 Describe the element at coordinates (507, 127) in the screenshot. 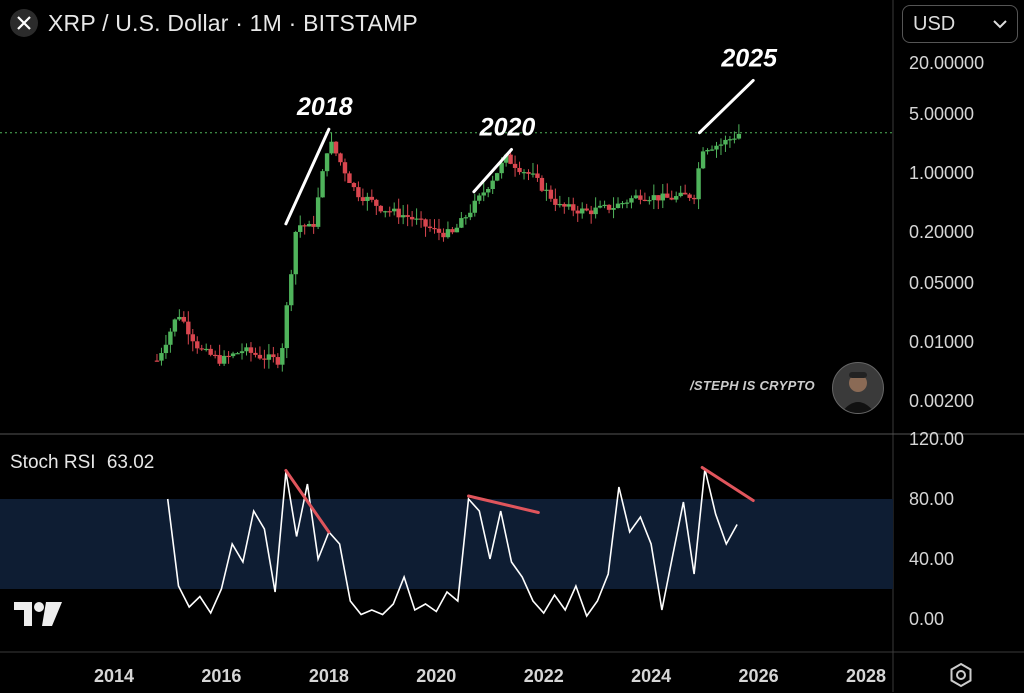

I see `annotation-label: 2020` at that location.